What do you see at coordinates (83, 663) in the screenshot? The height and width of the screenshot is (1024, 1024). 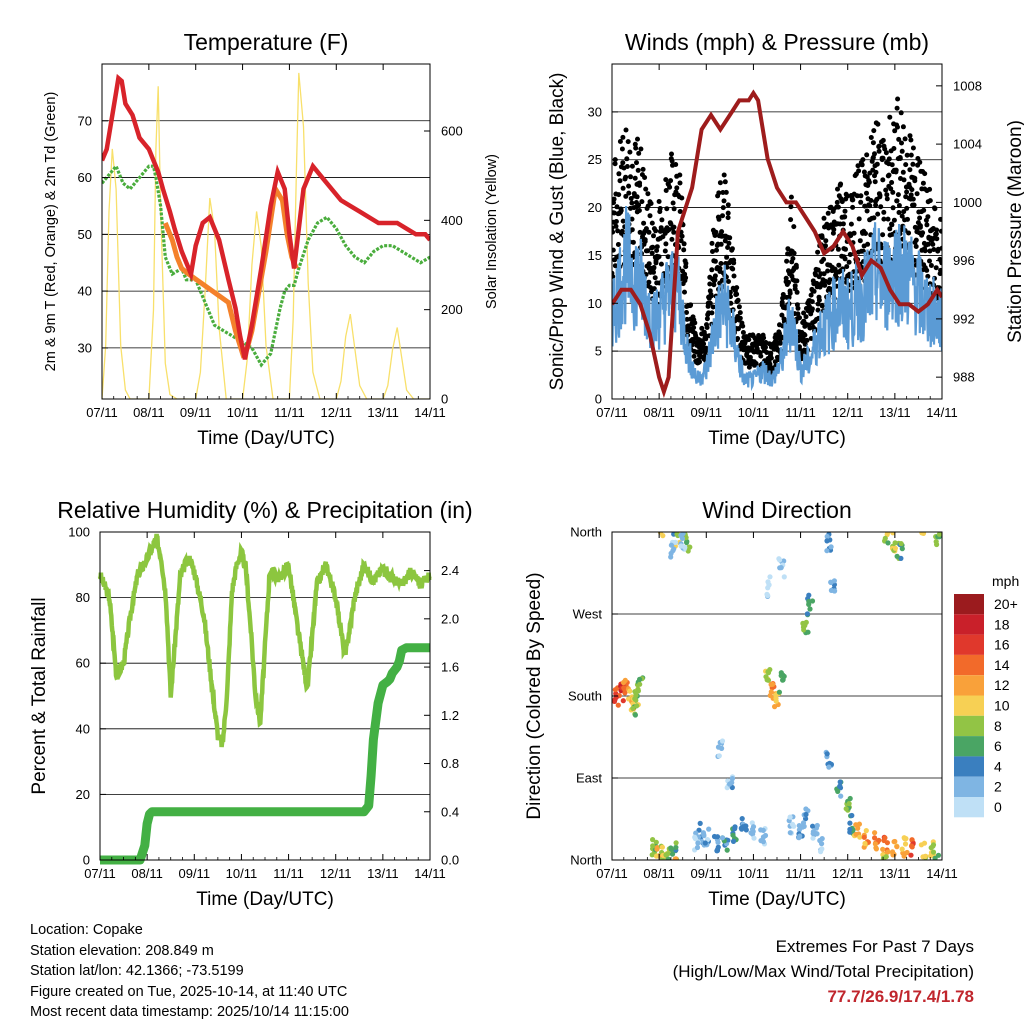 I see `y-tick-label: 60` at bounding box center [83, 663].